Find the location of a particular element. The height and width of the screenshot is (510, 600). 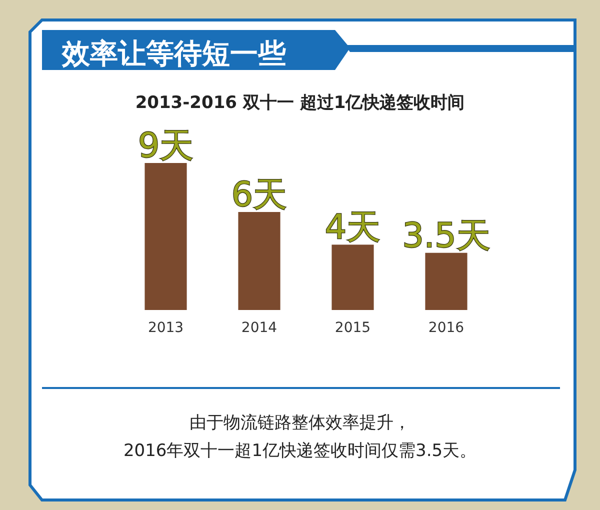

data-label: 4天 is located at coordinates (352, 228).